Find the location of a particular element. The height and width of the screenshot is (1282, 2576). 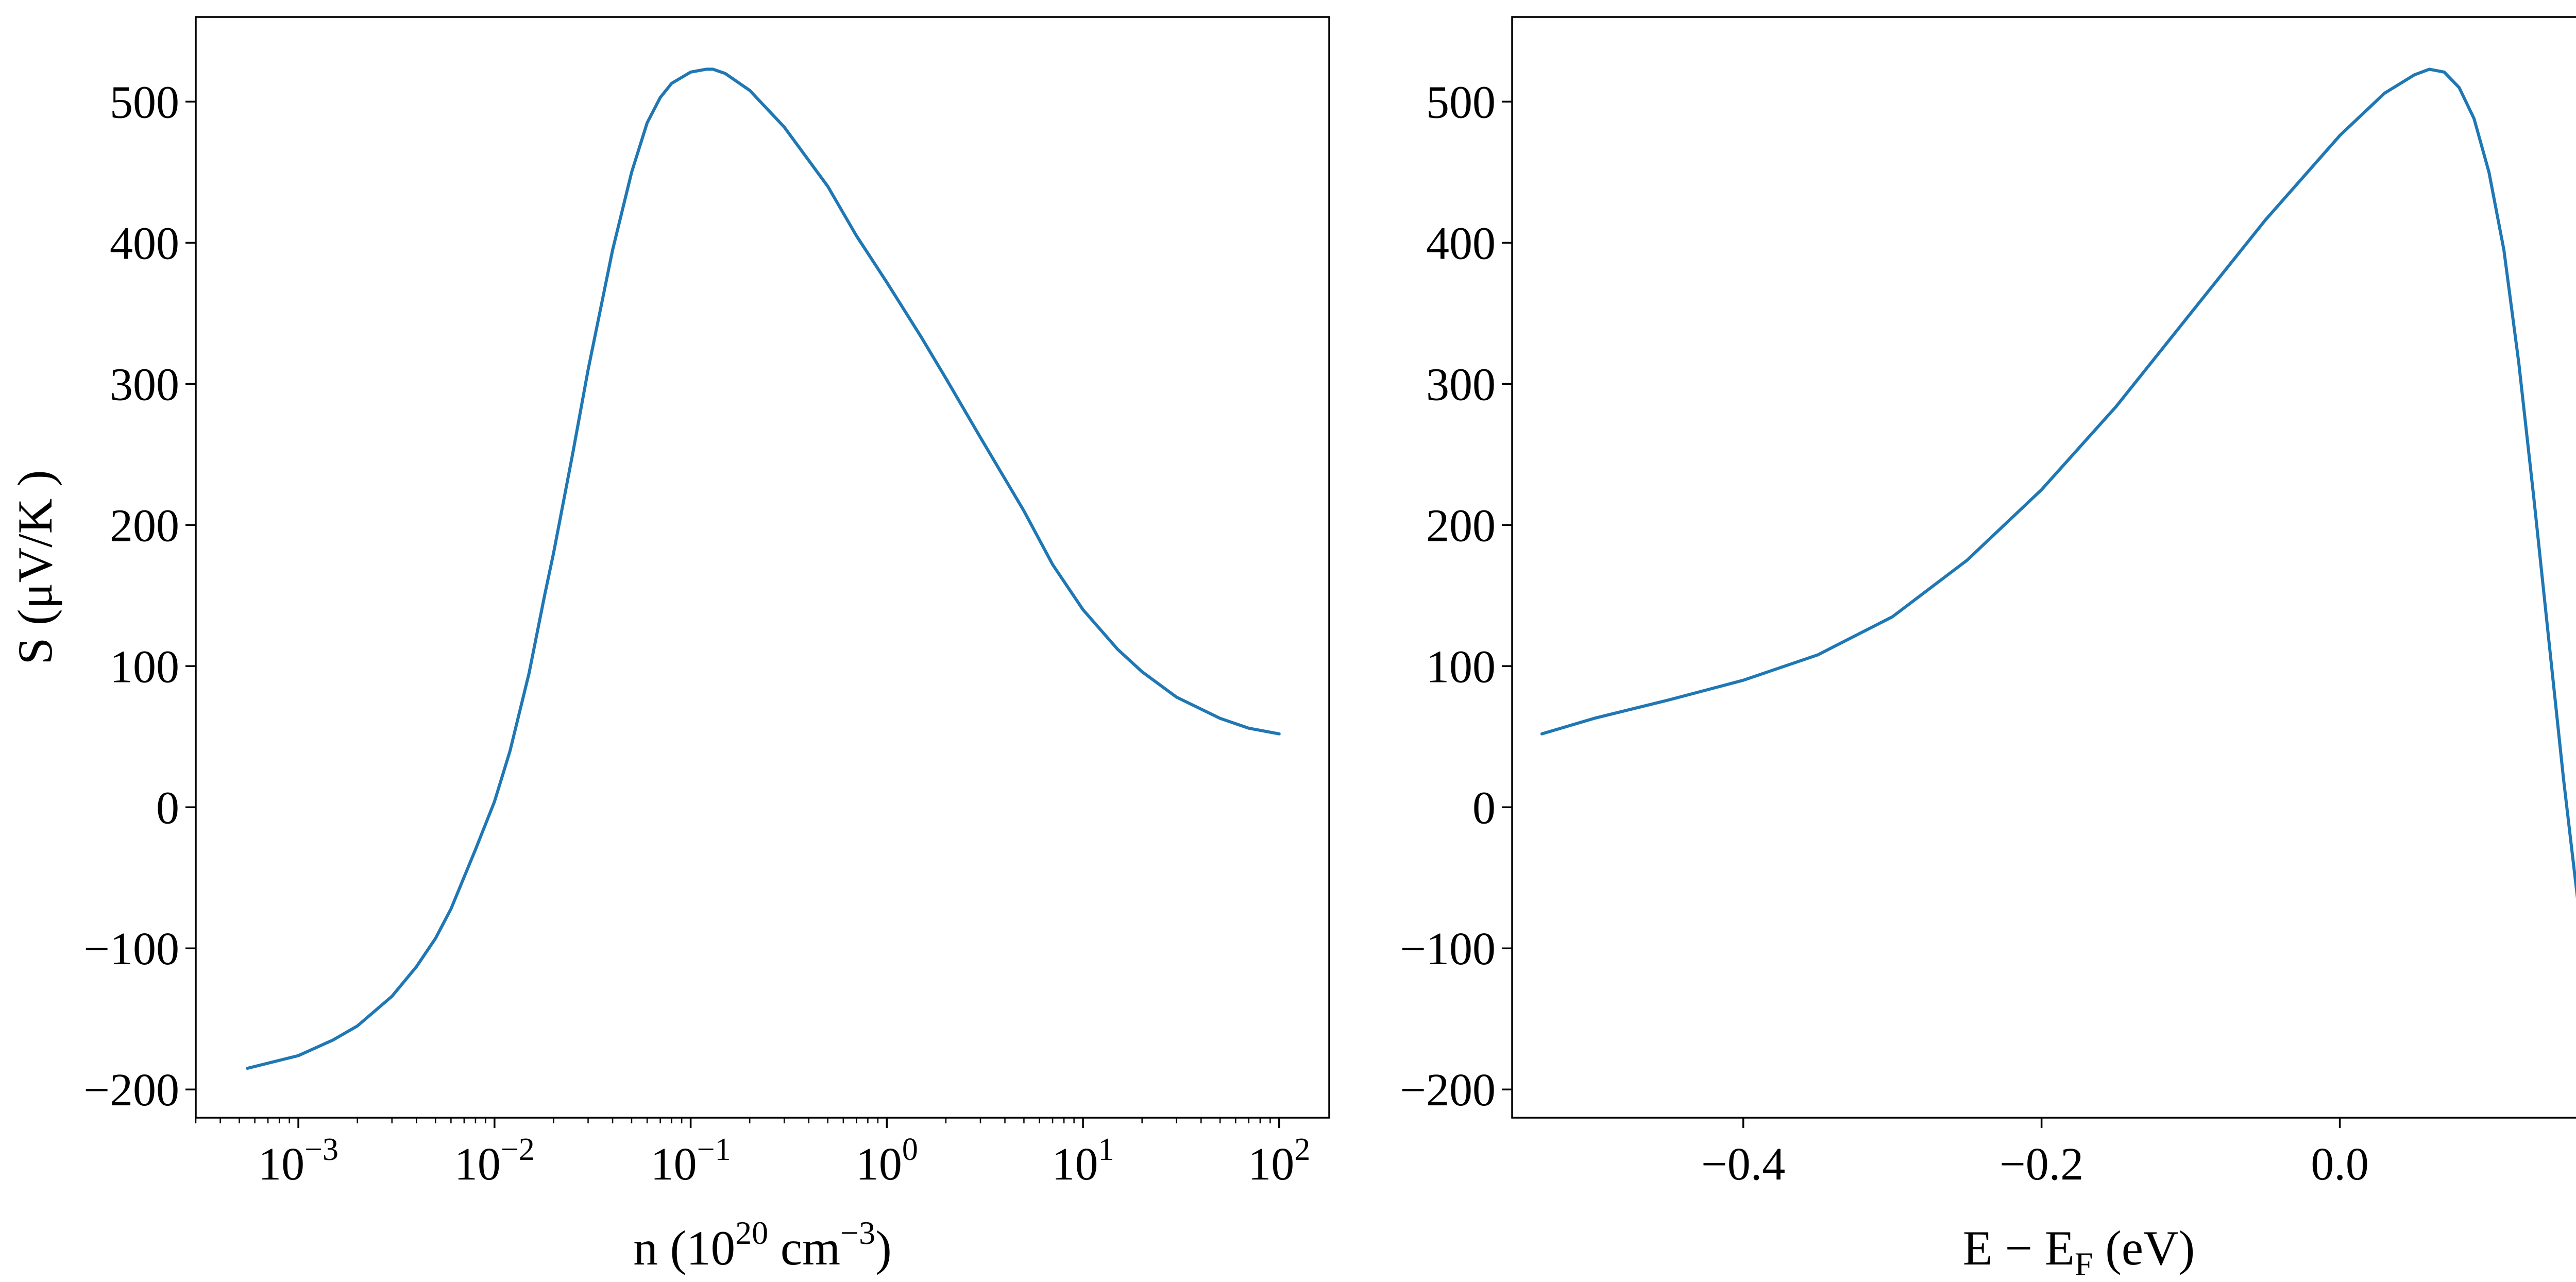

x-axis-label: E − EF (eV) is located at coordinates (2079, 1251).